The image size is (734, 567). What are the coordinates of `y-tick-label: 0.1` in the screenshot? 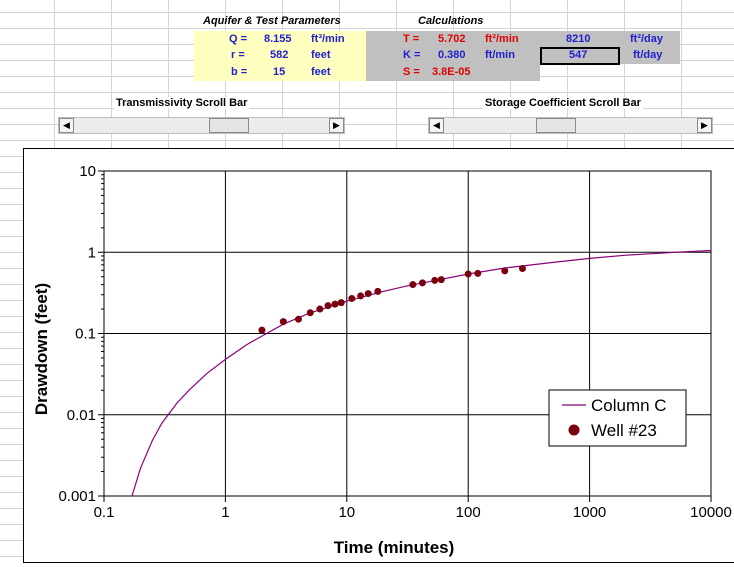 It's located at (85, 334).